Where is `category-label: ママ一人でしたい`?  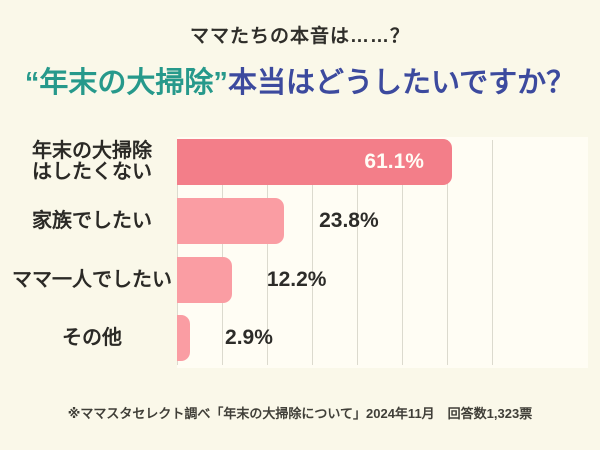
category-label: ママ一人でしたい is located at coordinates (92, 280).